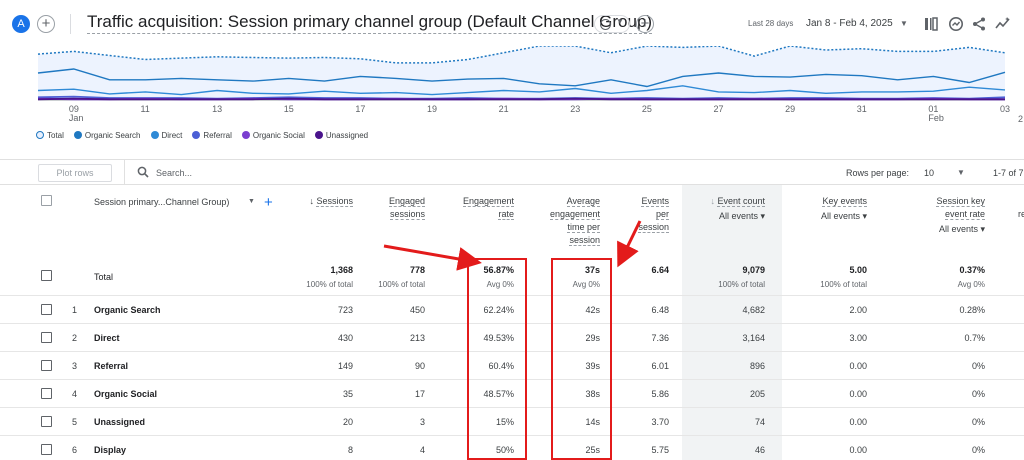  Describe the element at coordinates (974, 338) in the screenshot. I see `metric-value: 0.7%` at that location.